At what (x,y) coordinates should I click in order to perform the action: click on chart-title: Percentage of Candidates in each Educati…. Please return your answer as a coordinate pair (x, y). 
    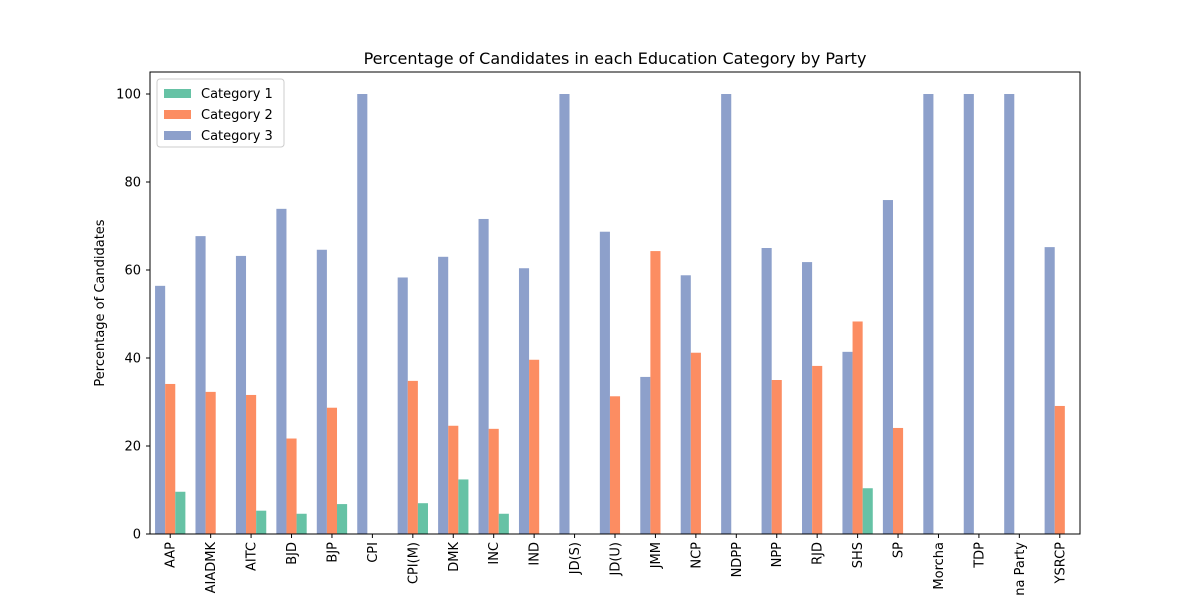
    Looking at the image, I should click on (615, 58).